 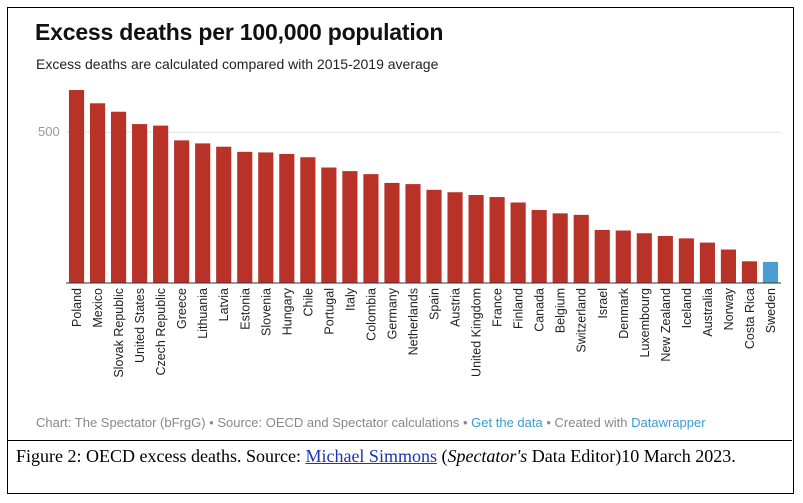 What do you see at coordinates (507, 422) in the screenshot?
I see `get-data-link: Get the data` at bounding box center [507, 422].